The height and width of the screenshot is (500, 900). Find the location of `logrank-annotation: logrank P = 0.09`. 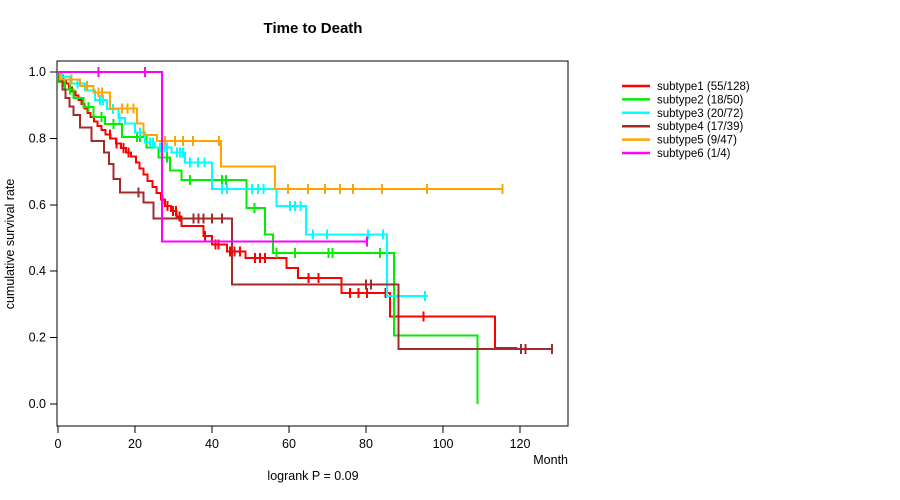

logrank-annotation: logrank P = 0.09 is located at coordinates (312, 476).